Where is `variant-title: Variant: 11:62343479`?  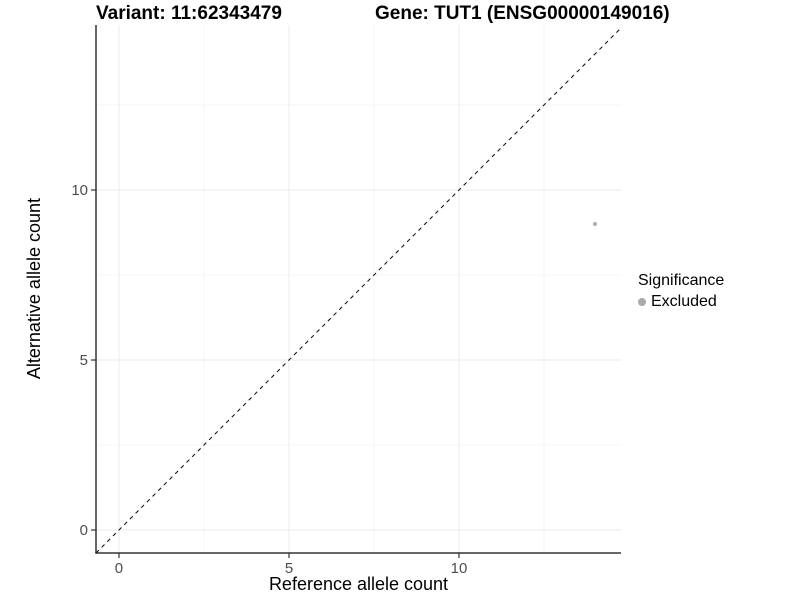 variant-title: Variant: 11:62343479 is located at coordinates (189, 13).